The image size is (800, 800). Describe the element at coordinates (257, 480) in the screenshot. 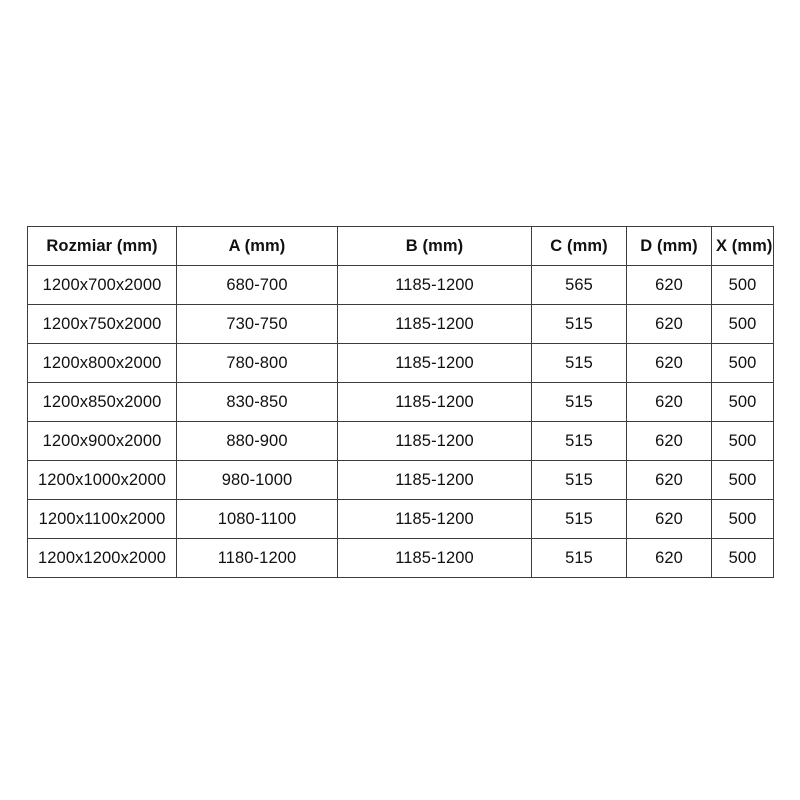

I see `cell-a: 980-1000` at that location.